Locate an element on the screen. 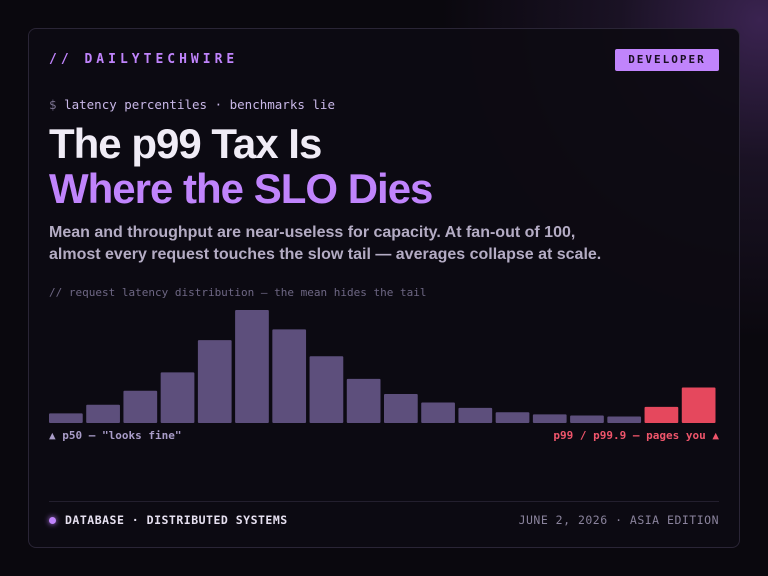  annotation: p99 / p99.9 — pages you ▲ is located at coordinates (636, 435).